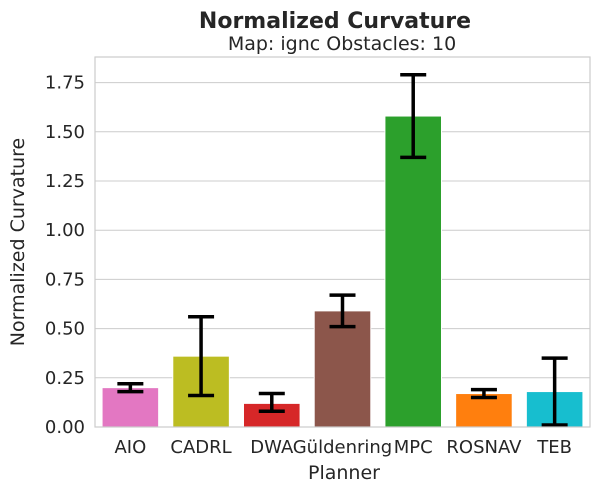 This screenshot has width=601, height=492. What do you see at coordinates (65, 181) in the screenshot?
I see `y-tick-label: 1.25` at bounding box center [65, 181].